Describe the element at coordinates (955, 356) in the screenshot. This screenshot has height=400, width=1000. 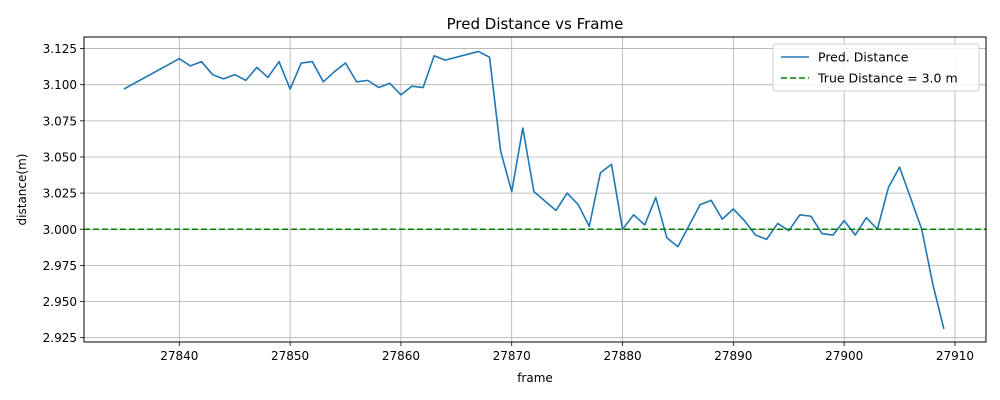
I see `x-tick-label: 27910` at that location.